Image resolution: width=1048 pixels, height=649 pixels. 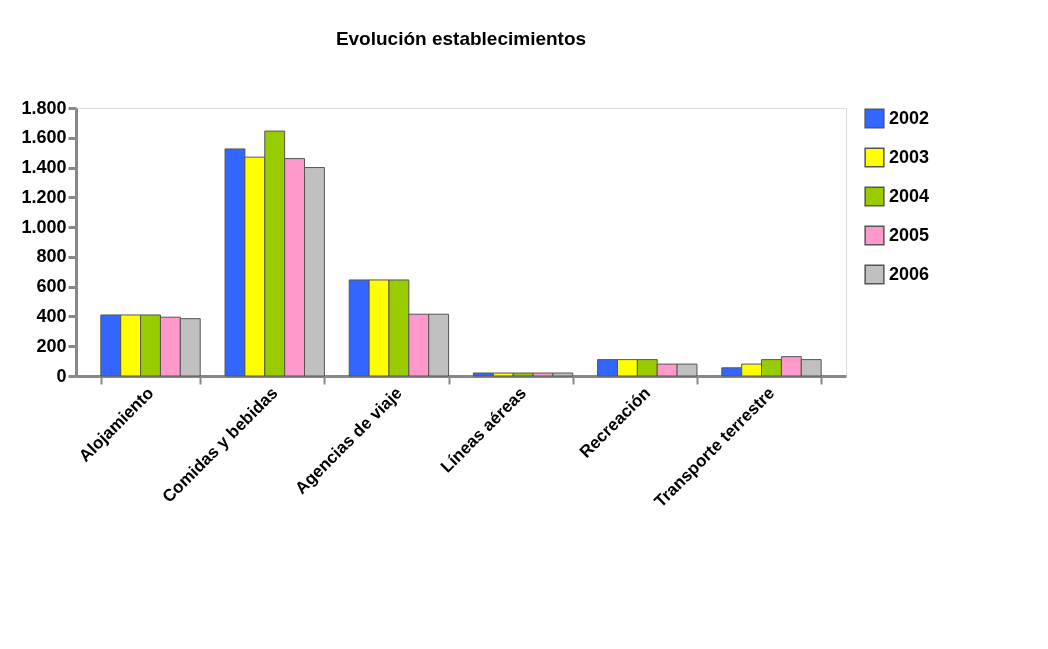 I want to click on y-tick-label: 400, so click(x=51, y=315).